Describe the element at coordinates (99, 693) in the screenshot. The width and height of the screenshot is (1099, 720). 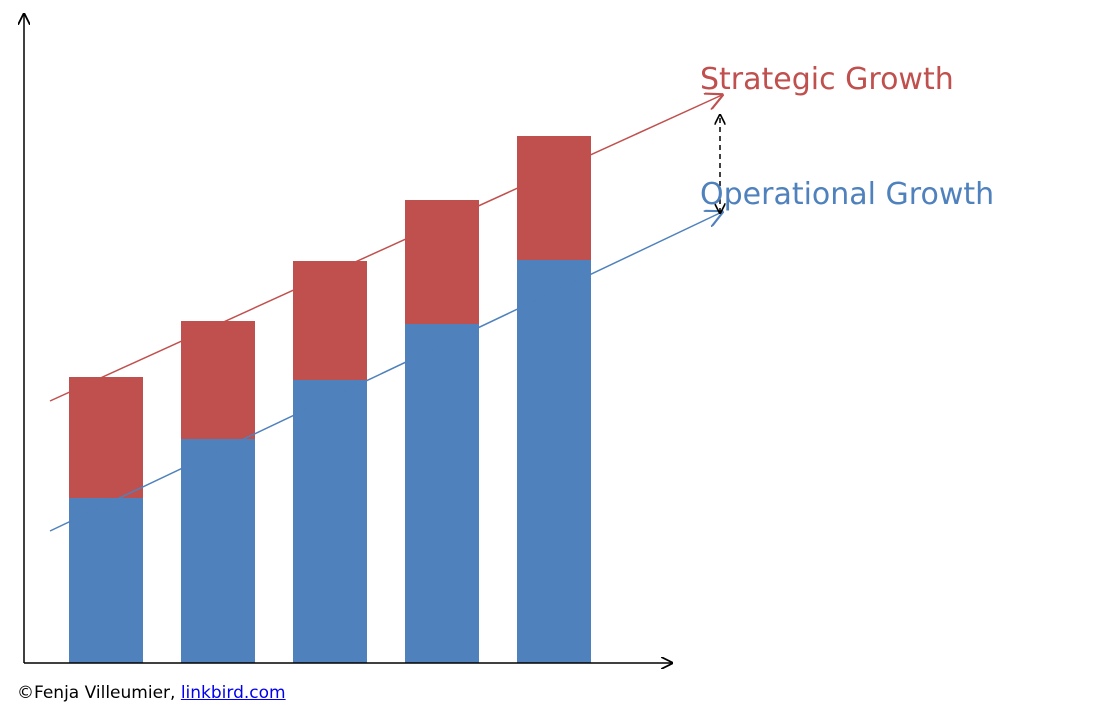
I see `credit-text: ©Fenja Villeumier,` at that location.